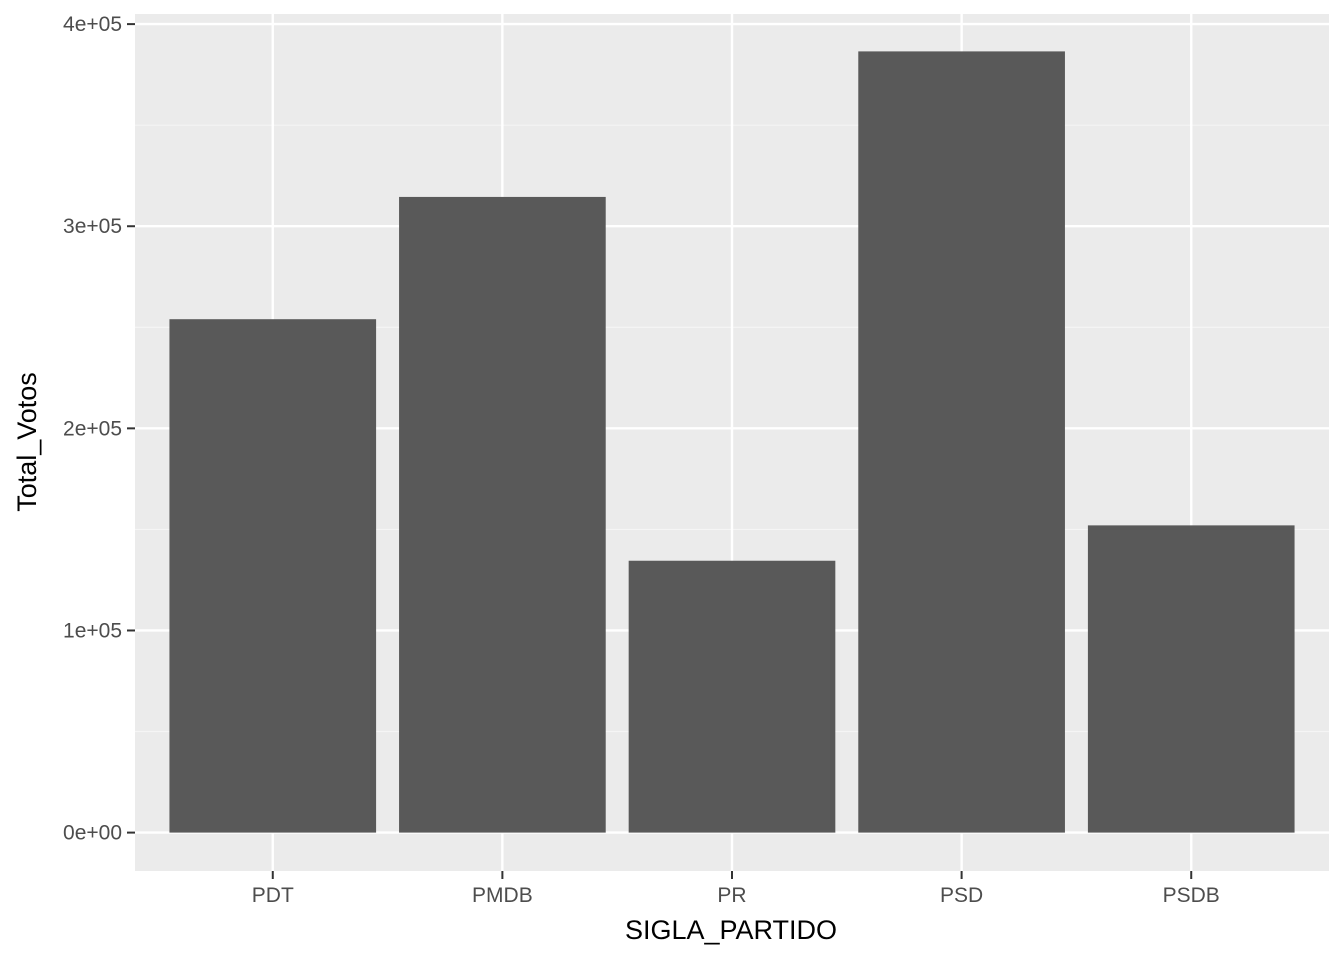 This screenshot has width=1344, height=960. I want to click on bar-pmdb, so click(502, 514).